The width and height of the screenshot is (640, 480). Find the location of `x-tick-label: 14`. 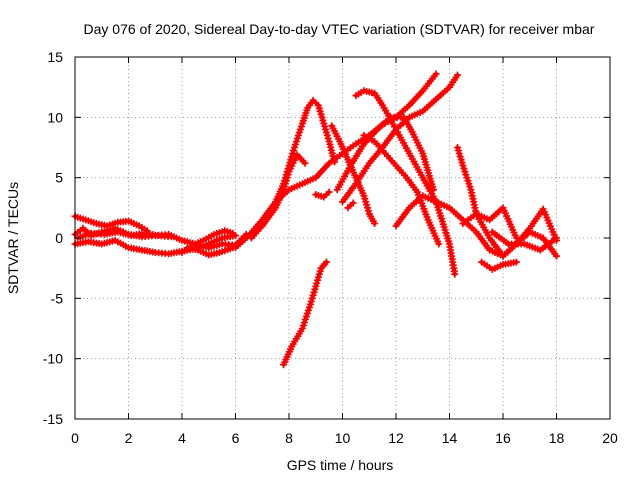

x-tick-label: 14 is located at coordinates (450, 438).